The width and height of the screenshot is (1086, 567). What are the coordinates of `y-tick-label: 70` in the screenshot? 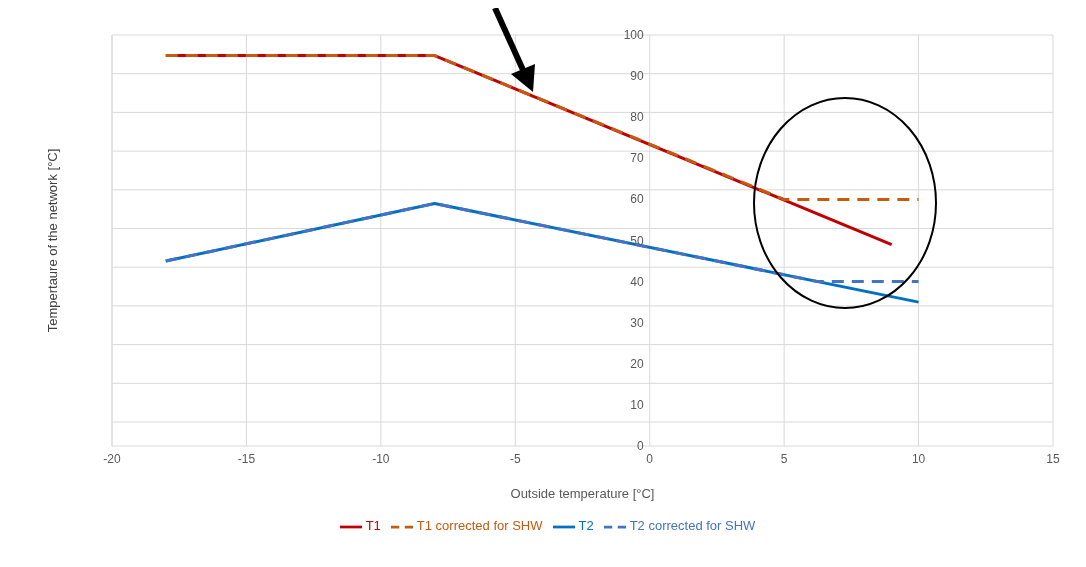 It's located at (637, 158).